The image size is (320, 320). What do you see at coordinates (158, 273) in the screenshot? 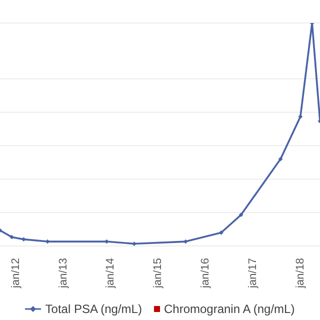
I see `x-tick-label: jan/15` at bounding box center [158, 273].